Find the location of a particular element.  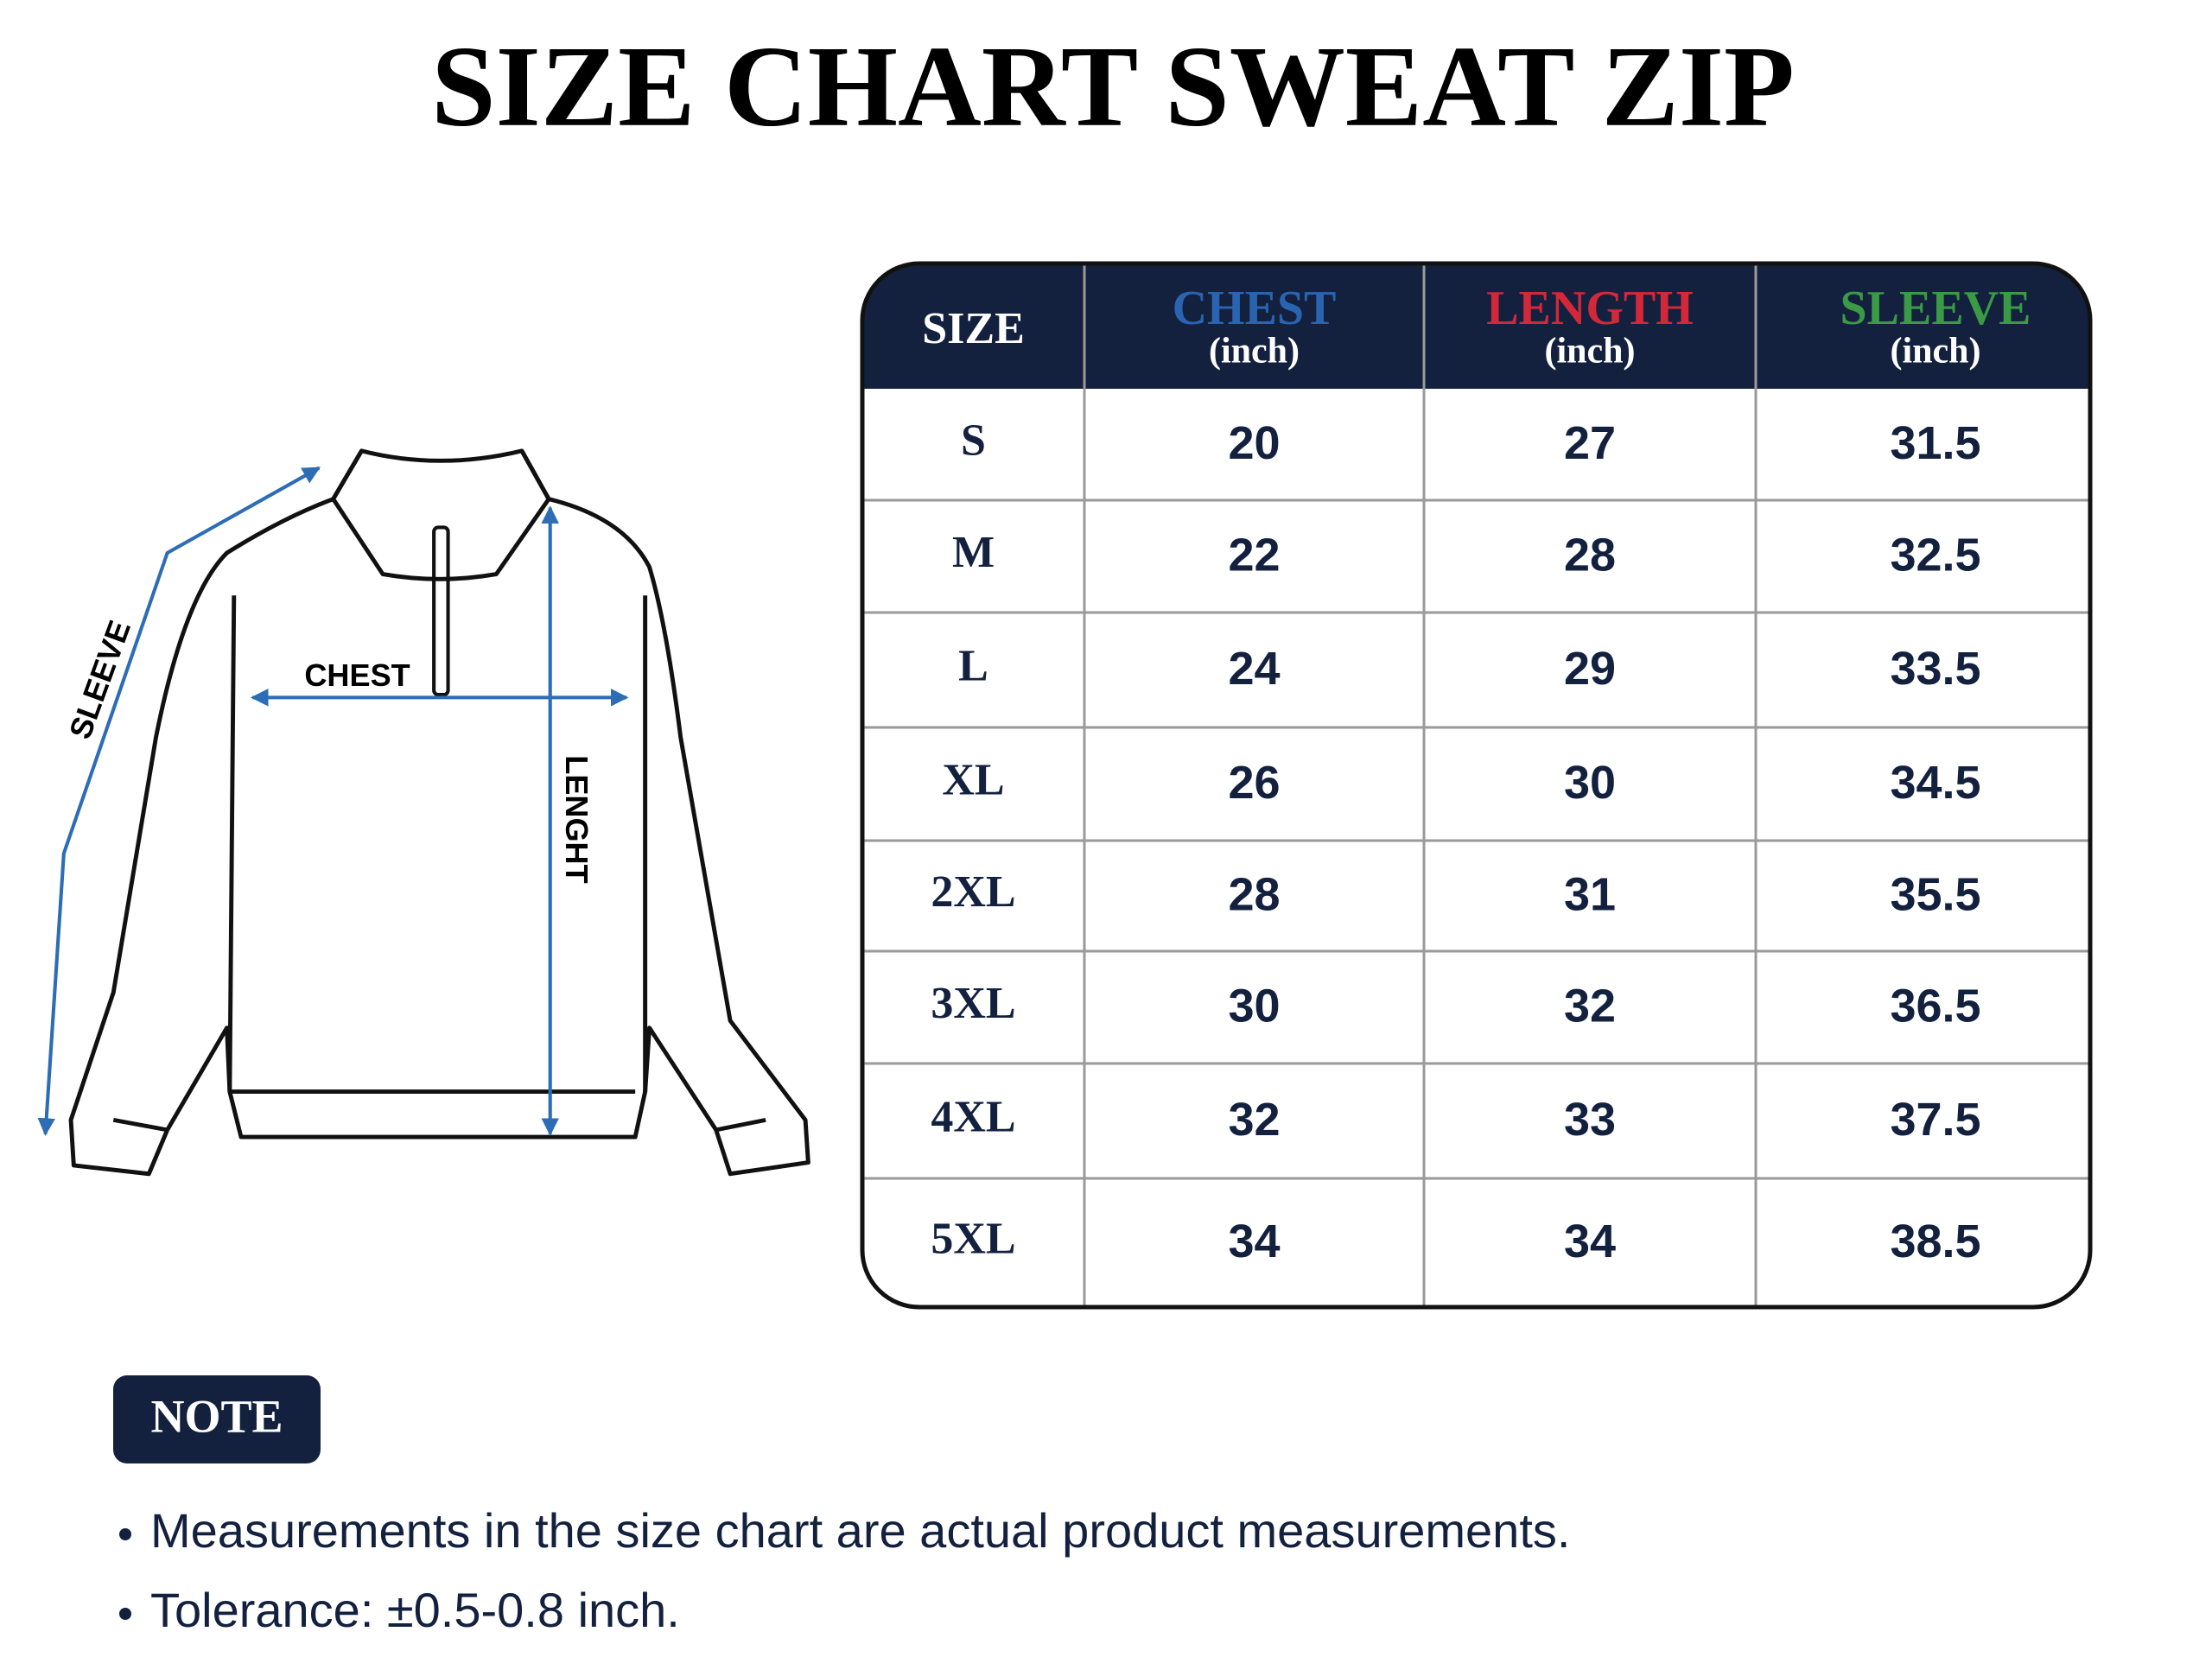

header-background is located at coordinates (1476, 326).